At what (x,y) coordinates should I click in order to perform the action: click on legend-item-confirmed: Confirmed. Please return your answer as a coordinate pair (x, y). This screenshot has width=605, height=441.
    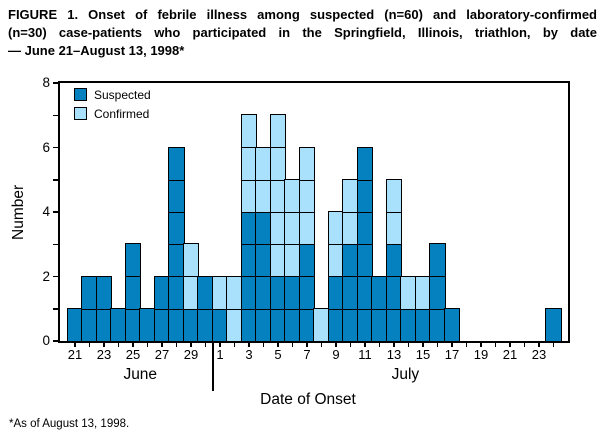
    Looking at the image, I should click on (112, 113).